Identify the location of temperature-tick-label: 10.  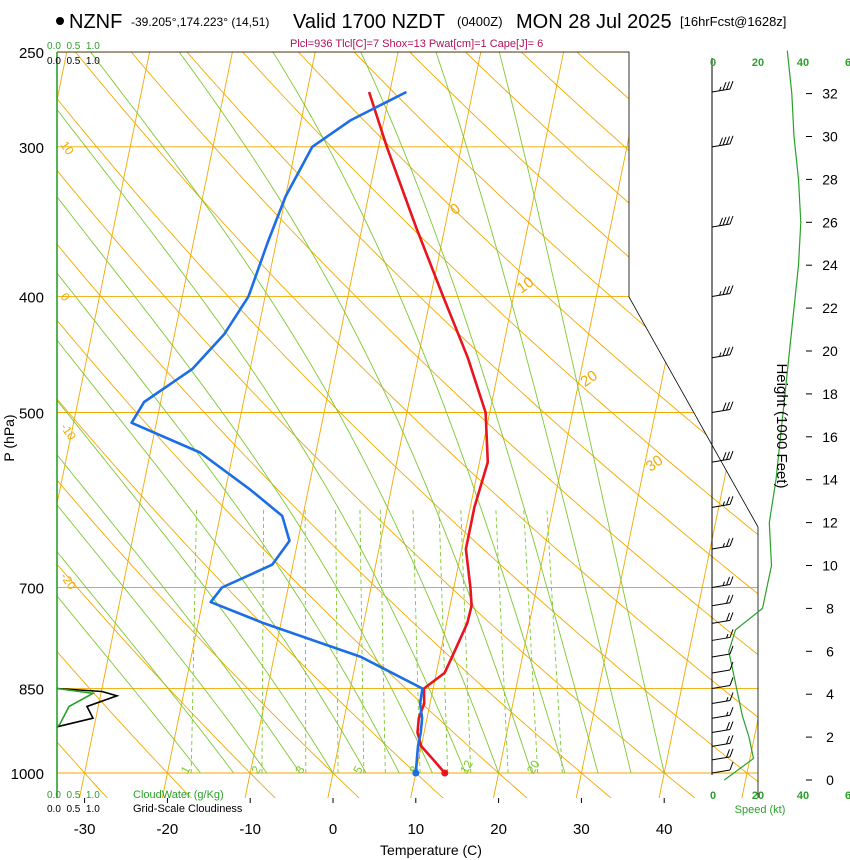
(415, 829).